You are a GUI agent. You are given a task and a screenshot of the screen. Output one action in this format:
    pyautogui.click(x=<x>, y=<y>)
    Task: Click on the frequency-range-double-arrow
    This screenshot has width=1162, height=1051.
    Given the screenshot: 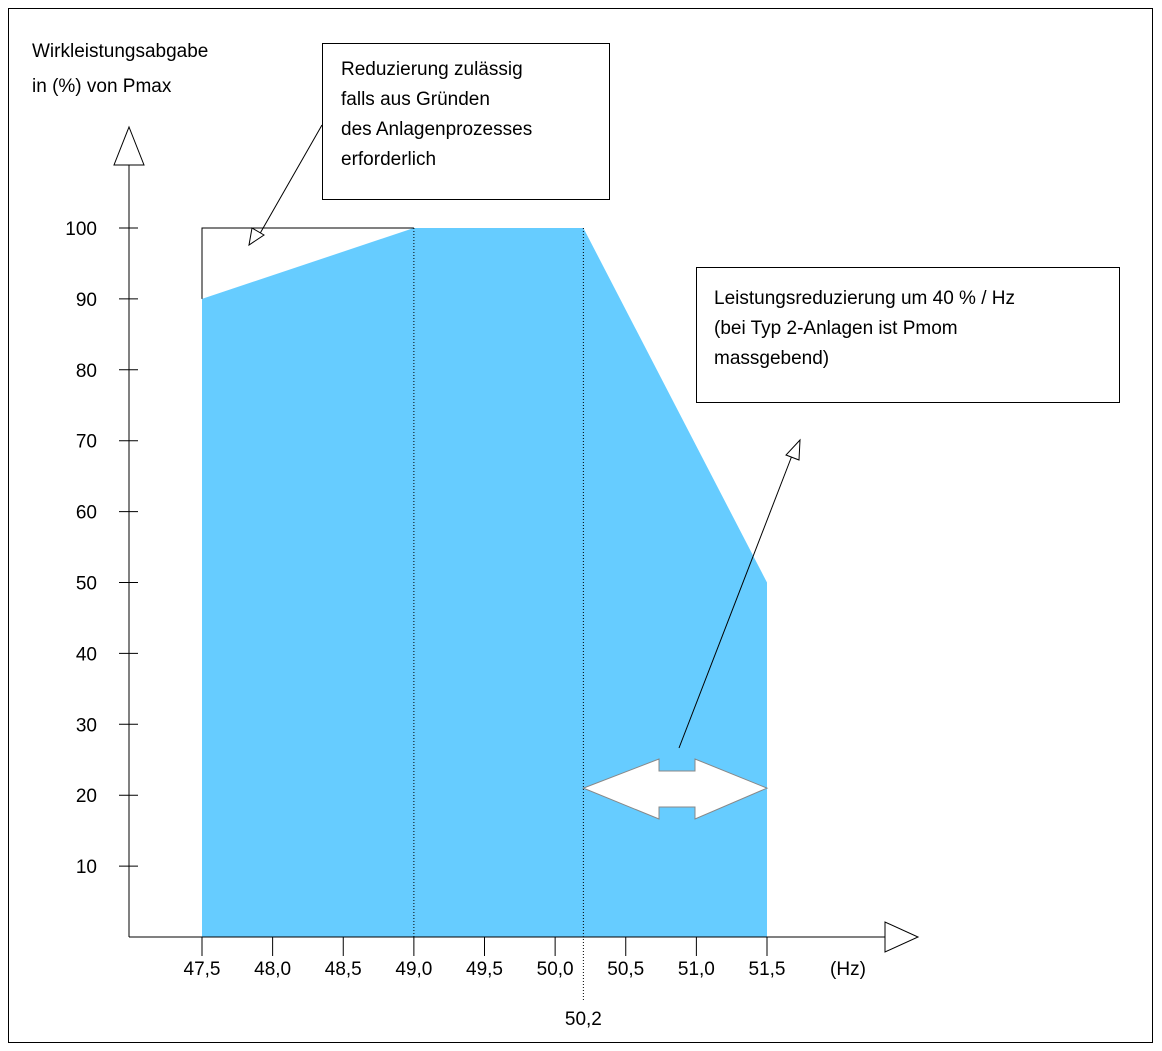 What is the action you would take?
    pyautogui.click(x=675, y=789)
    